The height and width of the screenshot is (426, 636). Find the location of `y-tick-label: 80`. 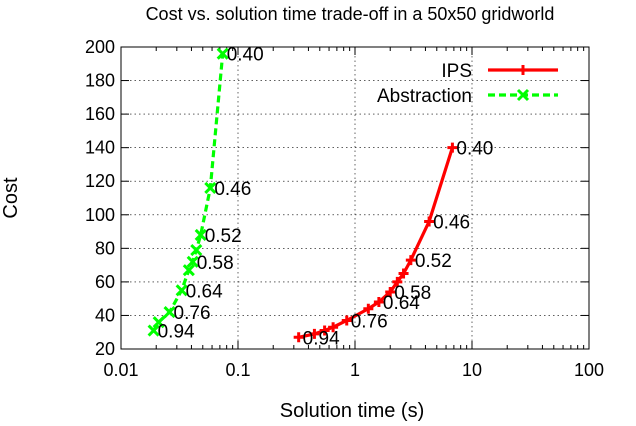

y-tick-label: 80 is located at coordinates (105, 248).